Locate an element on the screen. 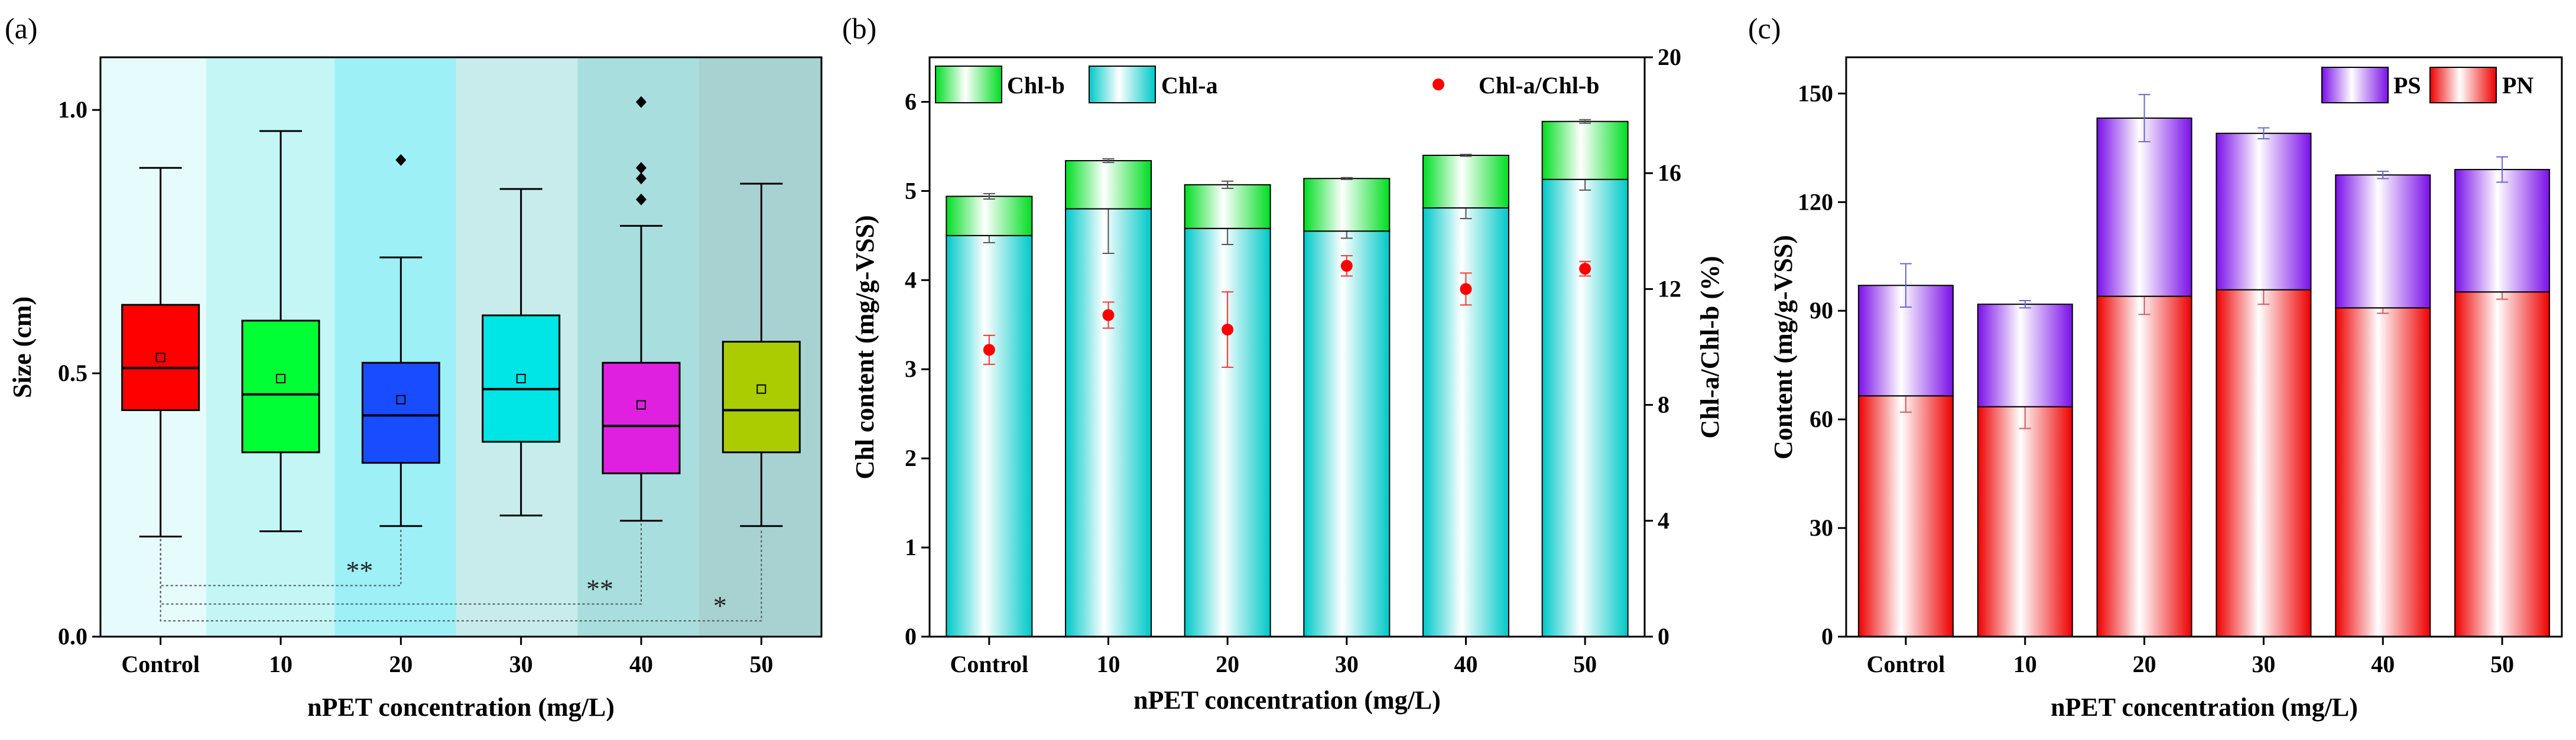 This screenshot has height=740, width=2576. y-tick-label-30: 30 is located at coordinates (1821, 527).